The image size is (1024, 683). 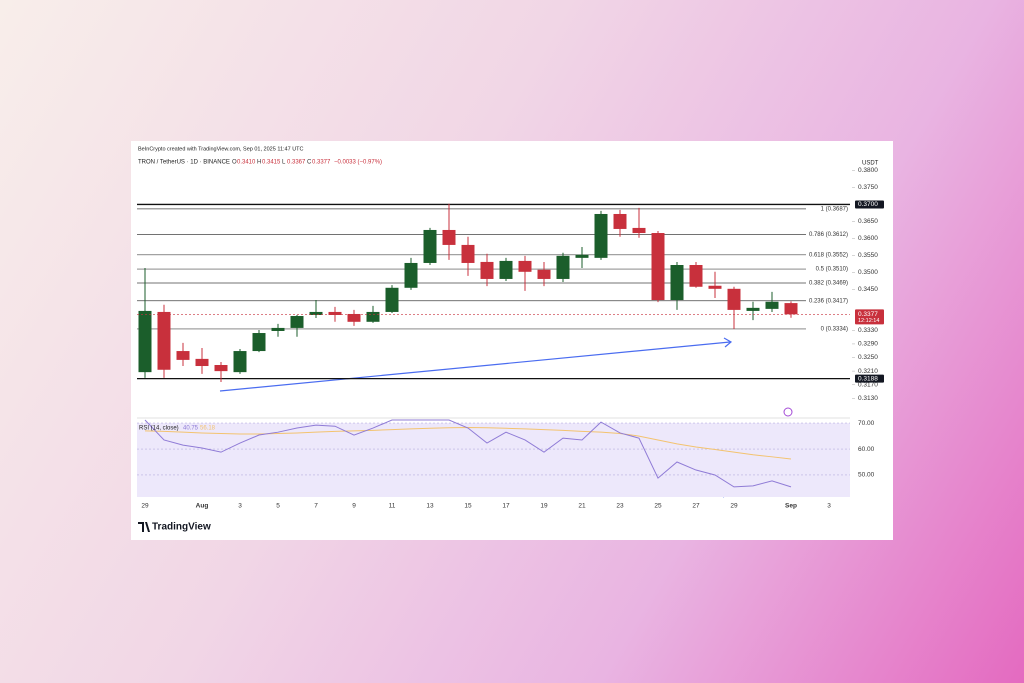 What do you see at coordinates (834, 209) in the screenshot?
I see `fib-label: 1 (0.3687)` at bounding box center [834, 209].